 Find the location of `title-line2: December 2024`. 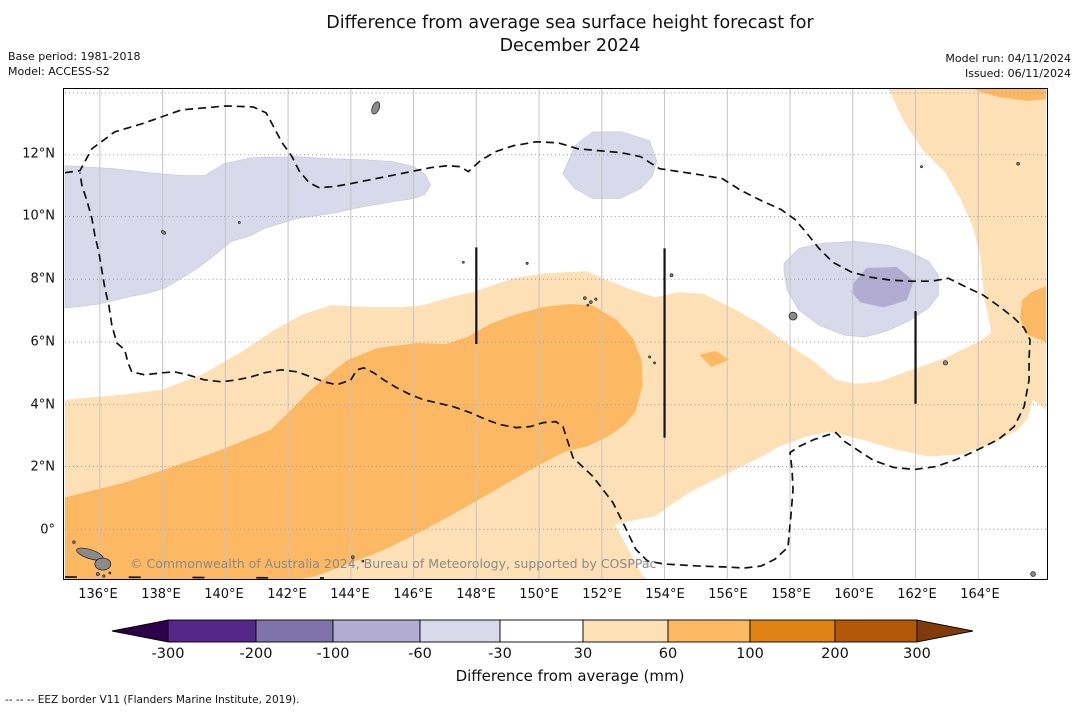

title-line2: December 2024 is located at coordinates (570, 46).